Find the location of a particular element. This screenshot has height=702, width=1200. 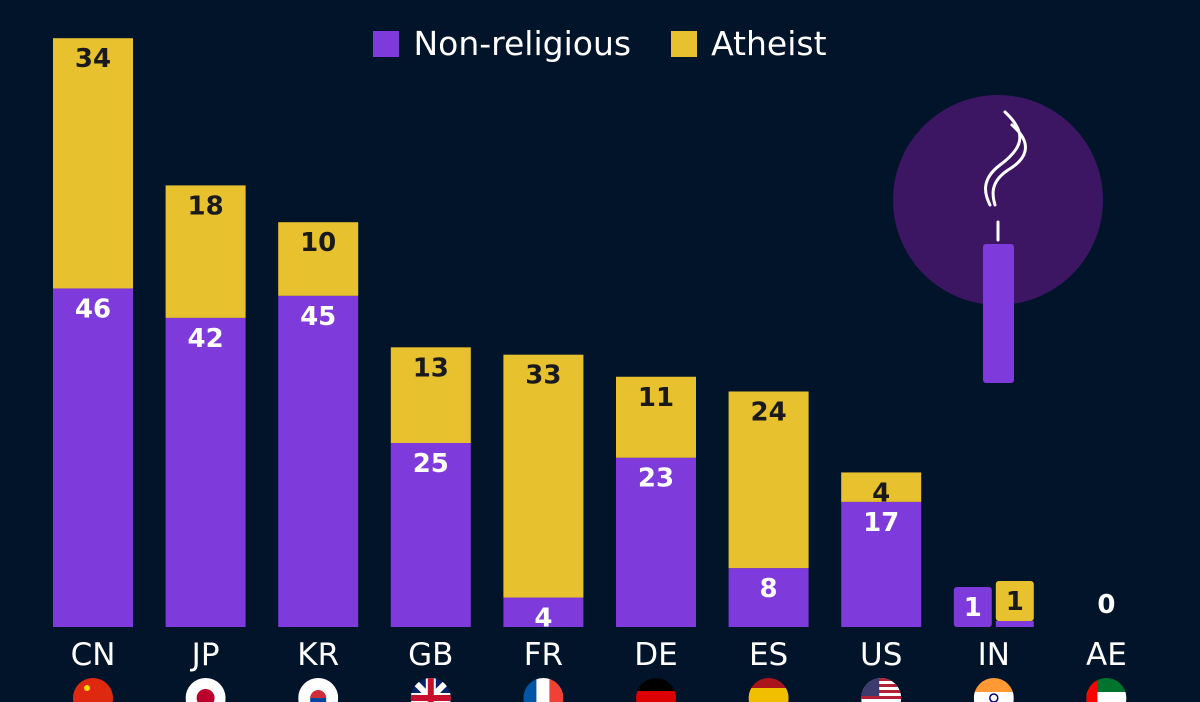

bar-nonreligious-jp is located at coordinates (205, 472).